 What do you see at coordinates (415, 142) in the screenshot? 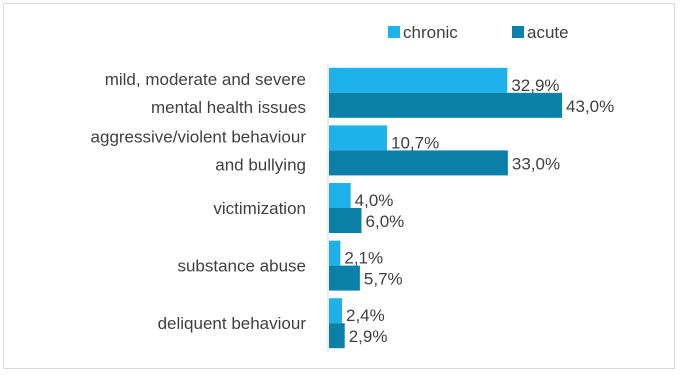
I see `data-label-chronic: 10,7%` at bounding box center [415, 142].